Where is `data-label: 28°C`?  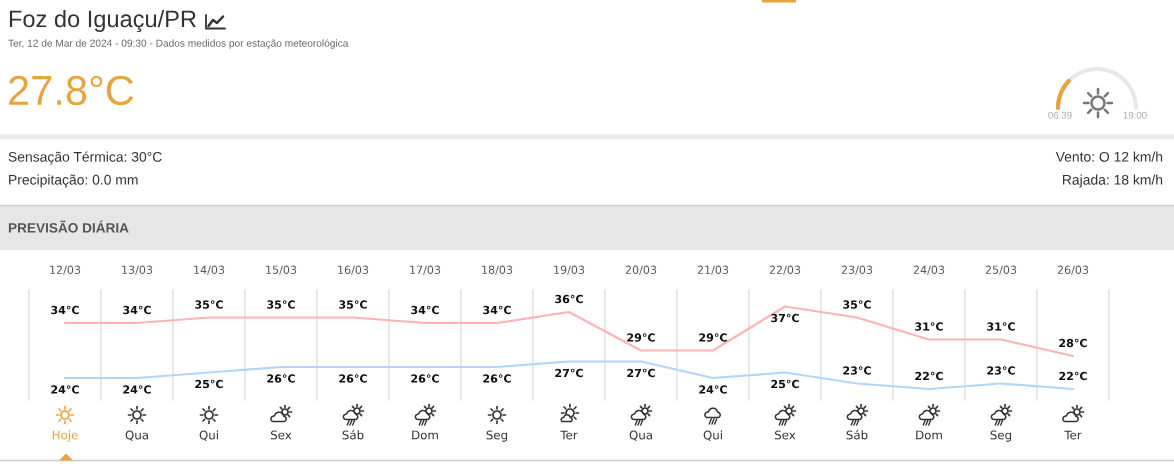
data-label: 28°C is located at coordinates (1073, 343).